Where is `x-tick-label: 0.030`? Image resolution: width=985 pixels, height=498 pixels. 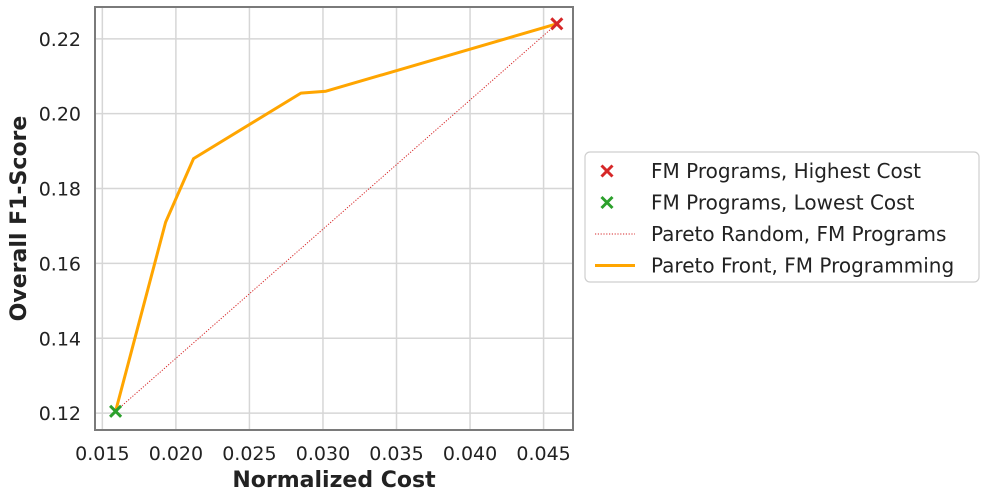 x-tick-label: 0.030 is located at coordinates (323, 454).